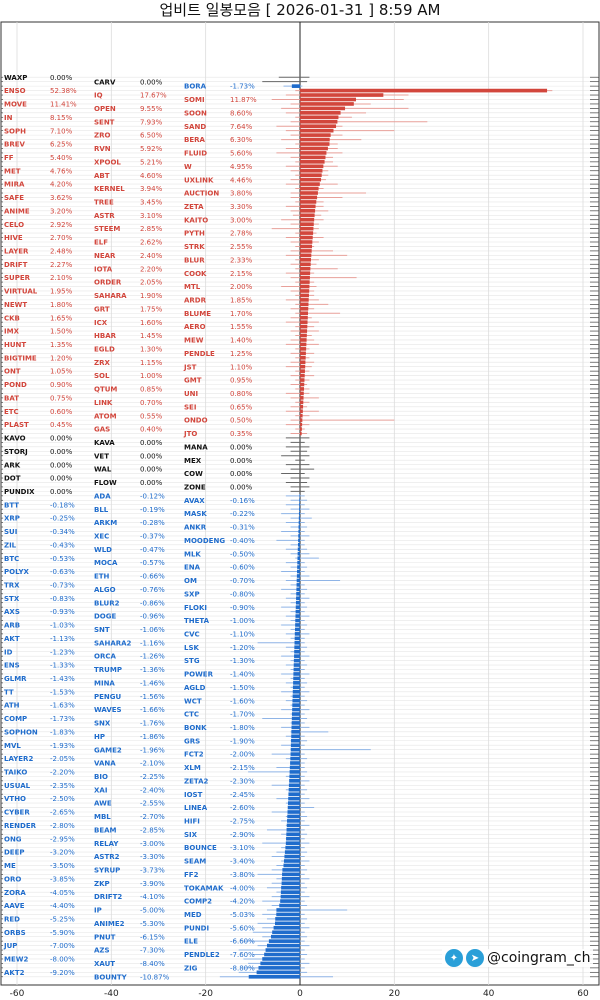 The width and height of the screenshot is (600, 1000). Describe the element at coordinates (62, 612) in the screenshot. I see `bar-label-value: -0.93%` at that location.